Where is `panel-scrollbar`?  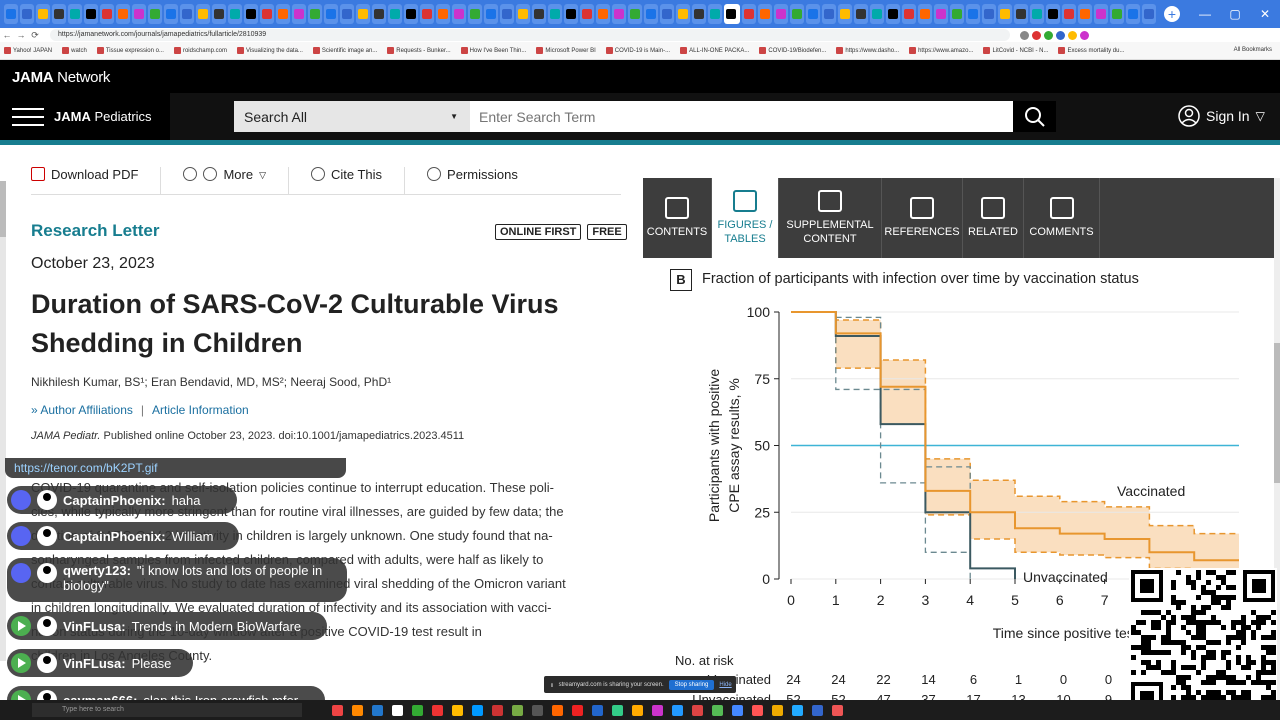 panel-scrollbar is located at coordinates (1277, 439).